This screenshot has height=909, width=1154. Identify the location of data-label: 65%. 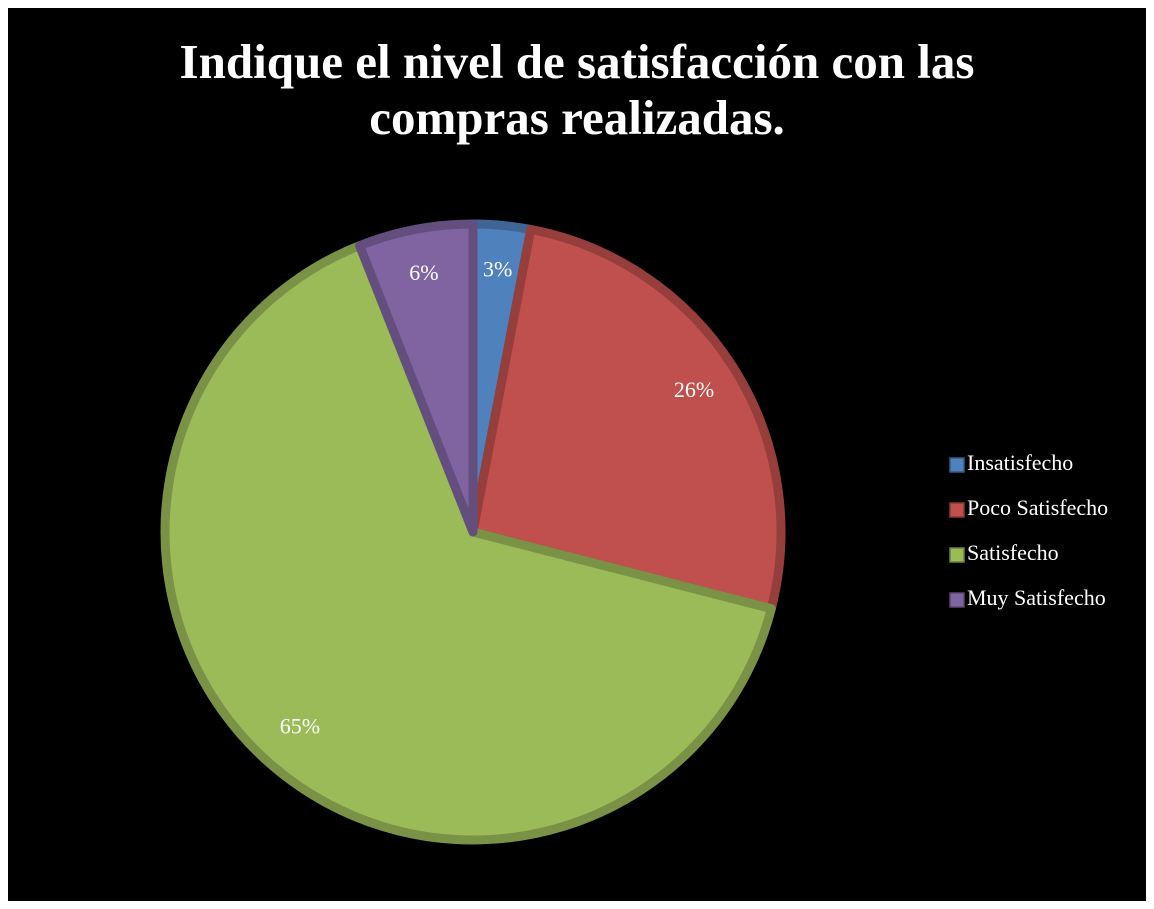
(300, 725).